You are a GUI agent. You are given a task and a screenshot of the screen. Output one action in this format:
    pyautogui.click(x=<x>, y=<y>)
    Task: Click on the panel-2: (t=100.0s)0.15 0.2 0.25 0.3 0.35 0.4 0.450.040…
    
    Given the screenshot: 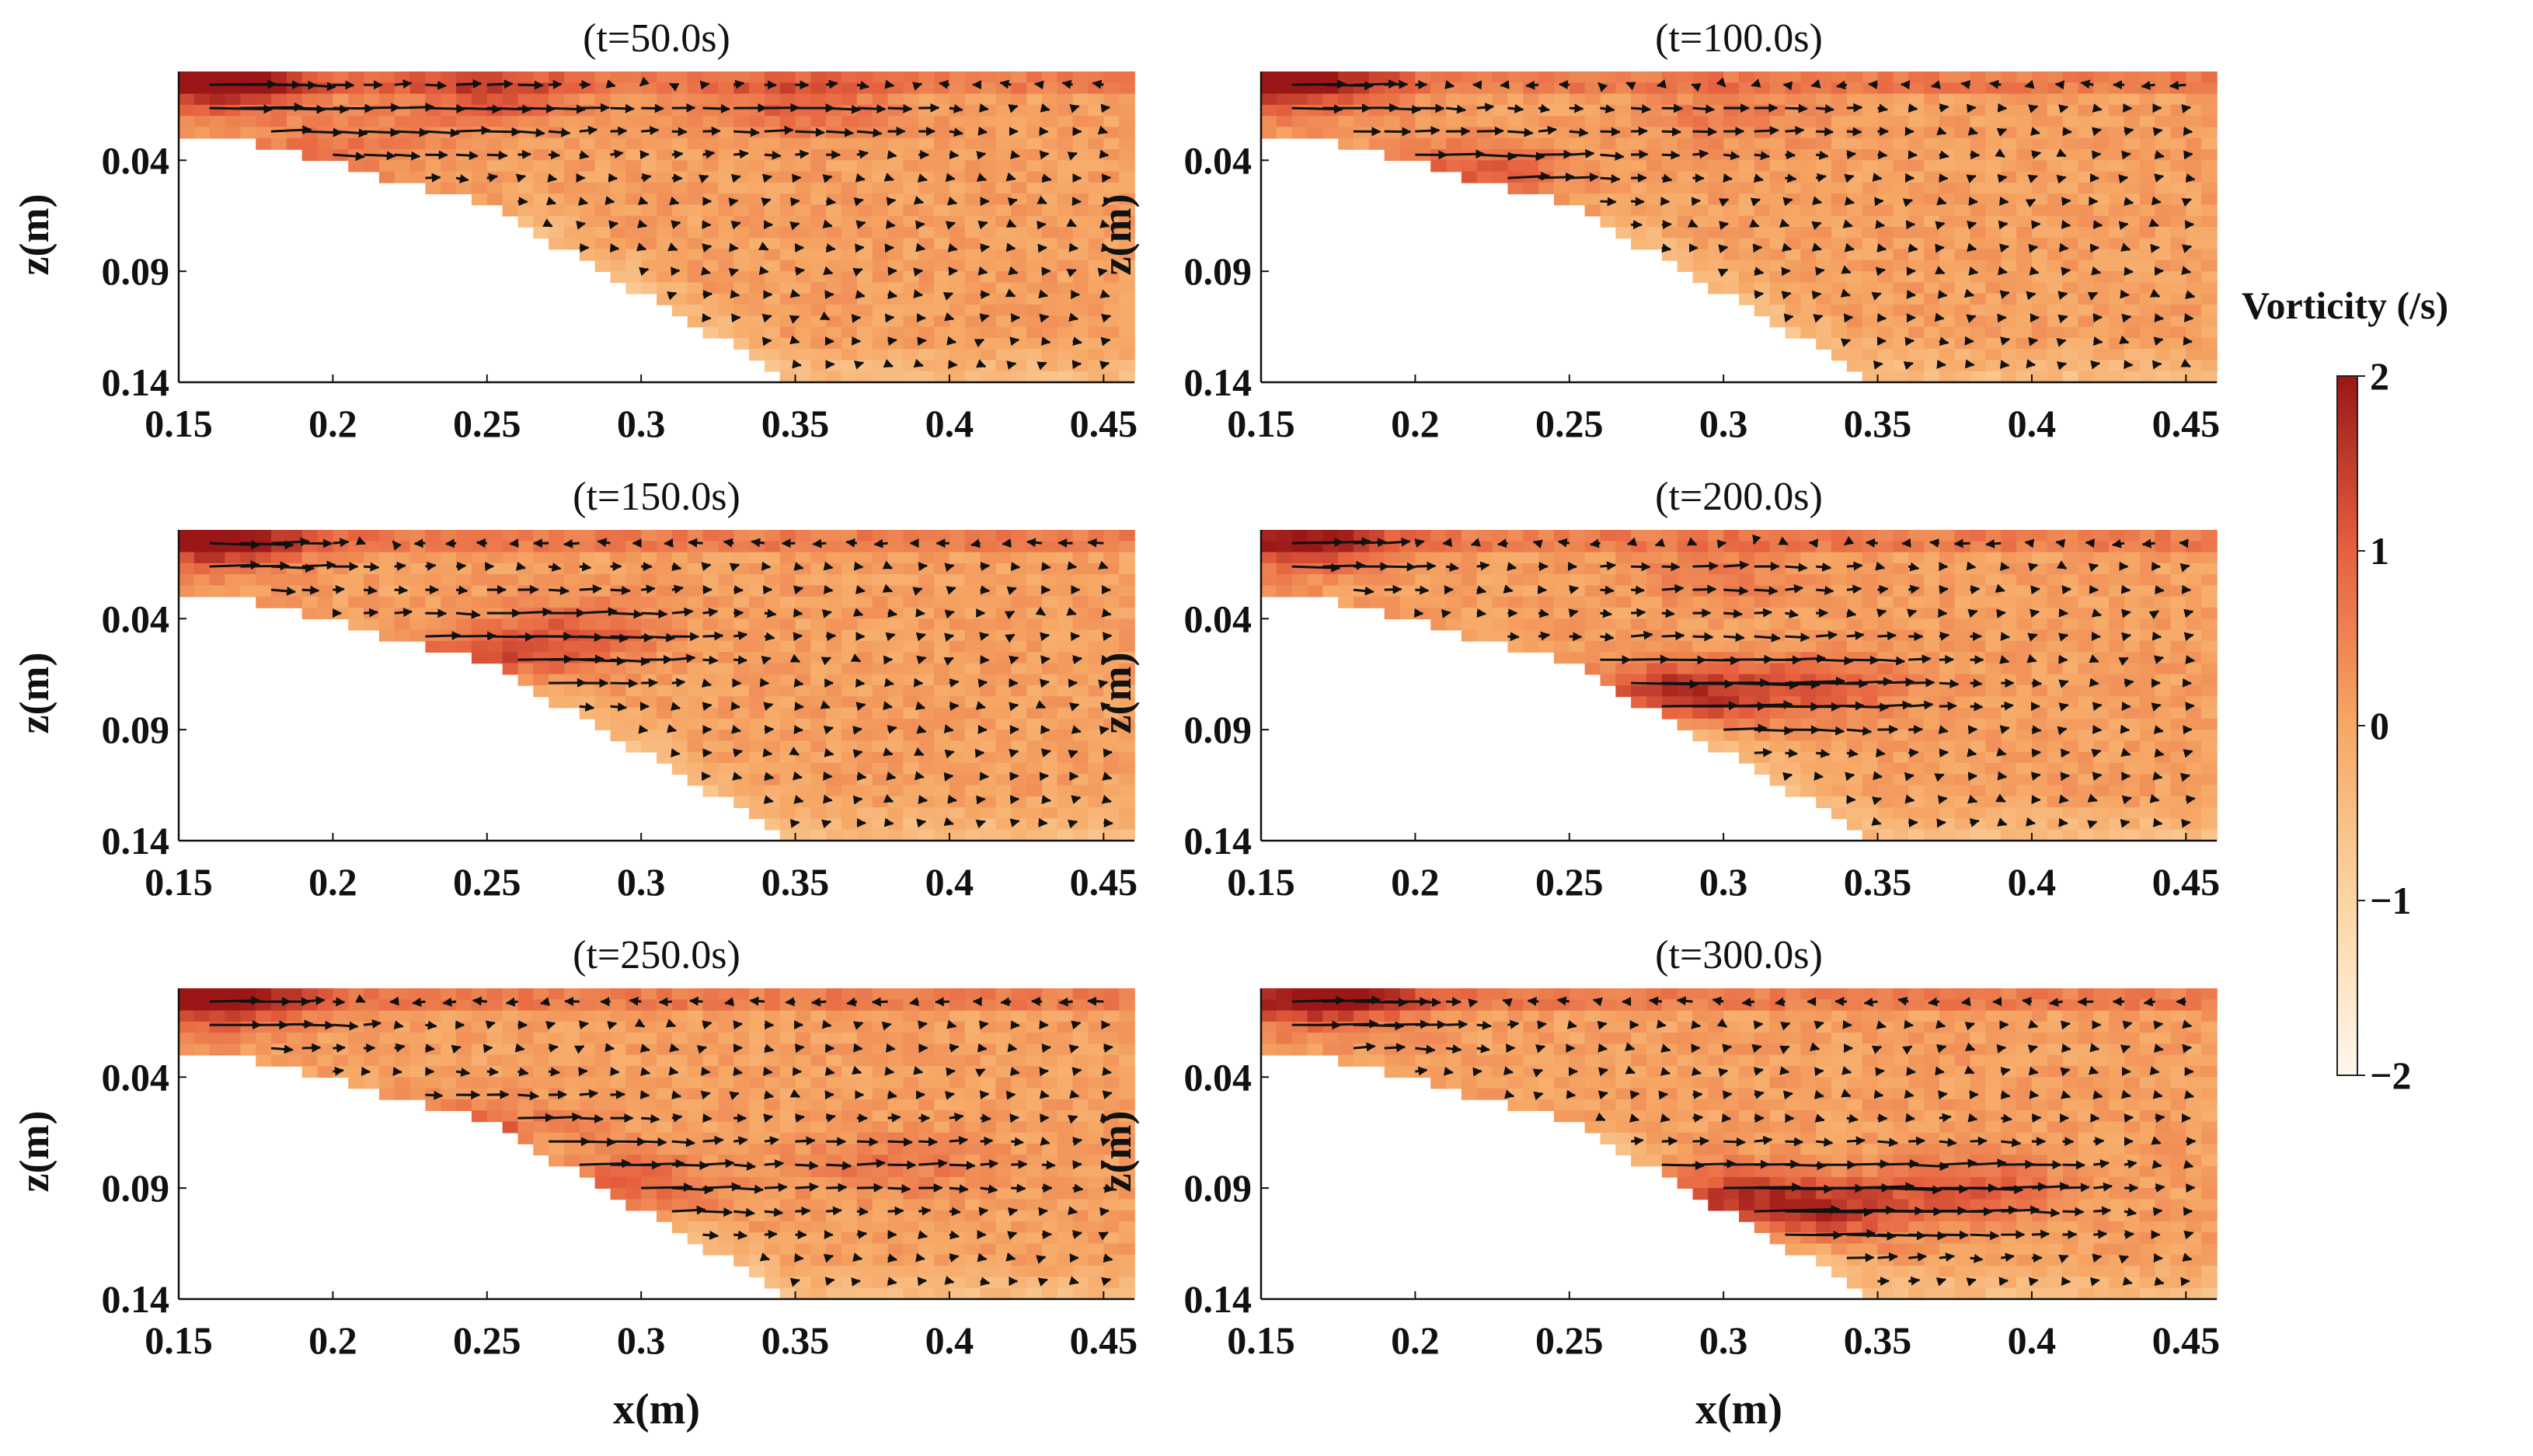 What is the action you would take?
    pyautogui.click(x=1656, y=231)
    